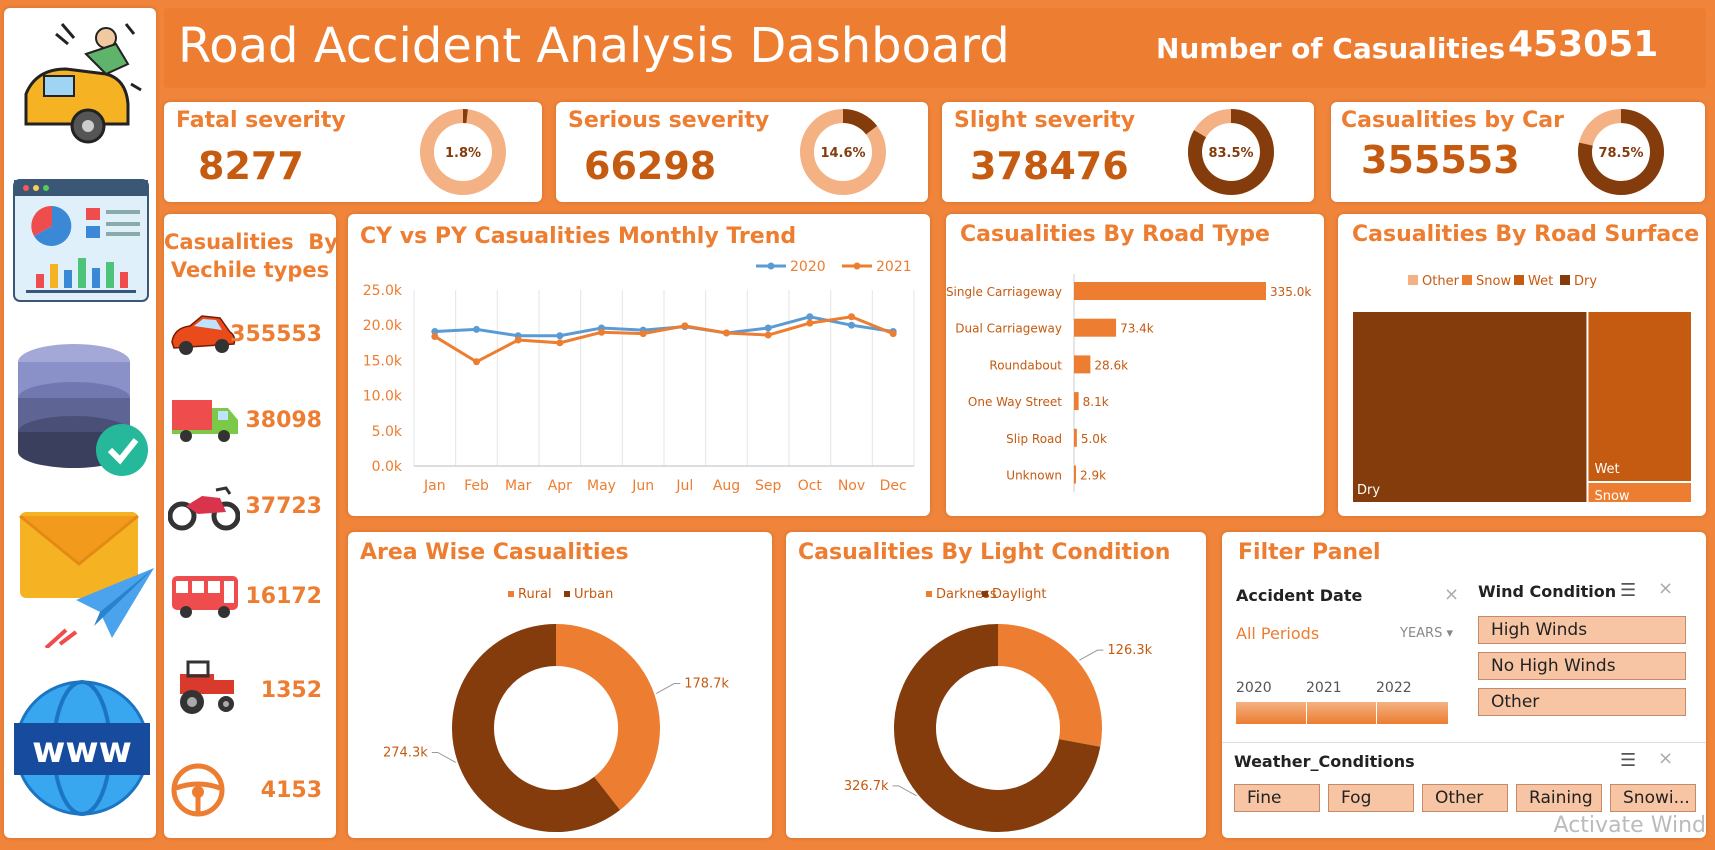 The width and height of the screenshot is (1715, 850). Describe the element at coordinates (578, 236) in the screenshot. I see `chart-title: CY vs PY Casualities Monthly Trend` at that location.